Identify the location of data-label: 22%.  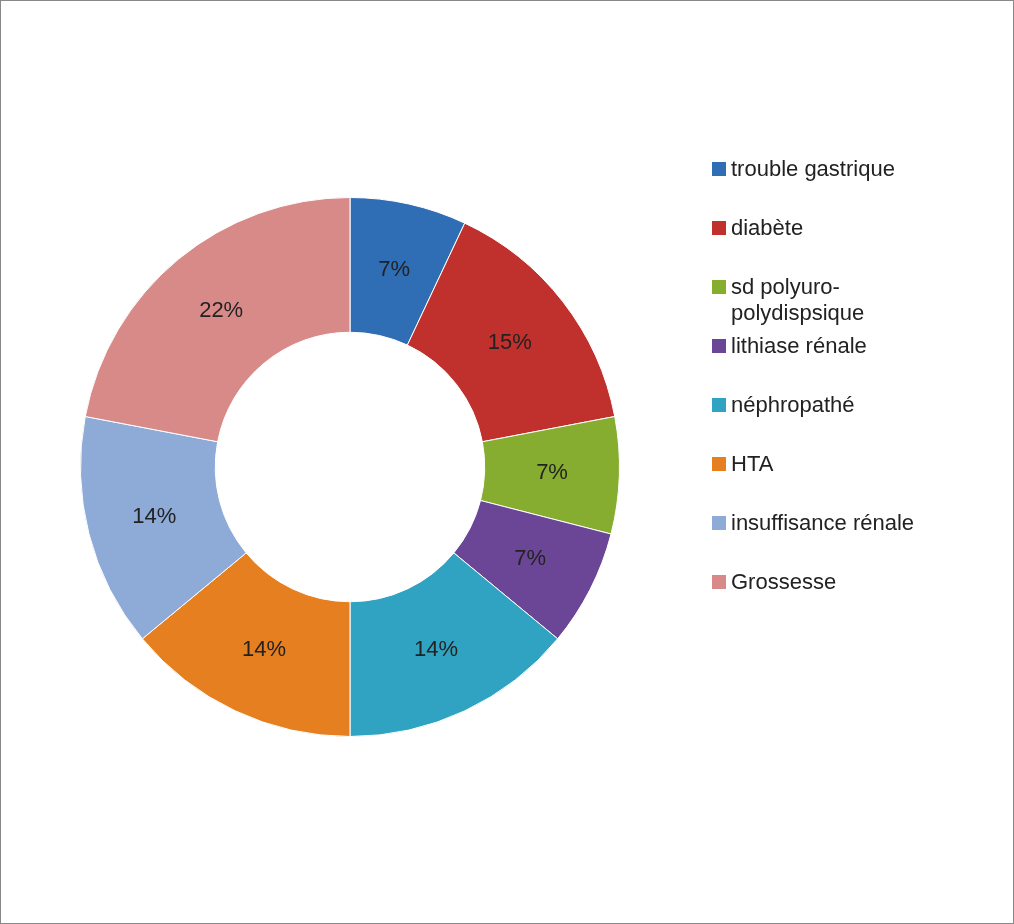
(221, 310).